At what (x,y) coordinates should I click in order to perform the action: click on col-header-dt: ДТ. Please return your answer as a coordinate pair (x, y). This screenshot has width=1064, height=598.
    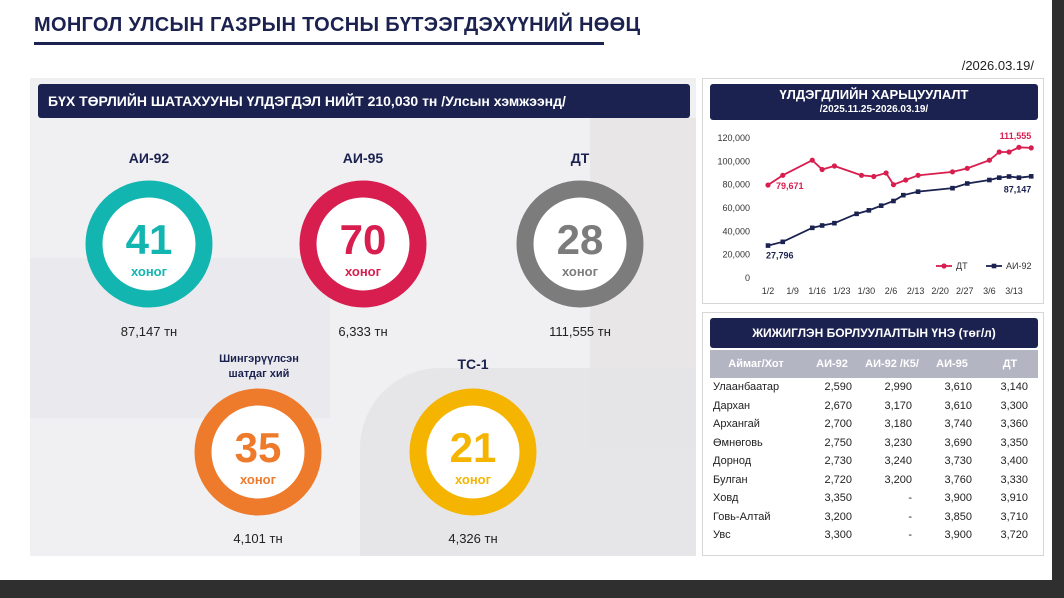
    Looking at the image, I should click on (1010, 364).